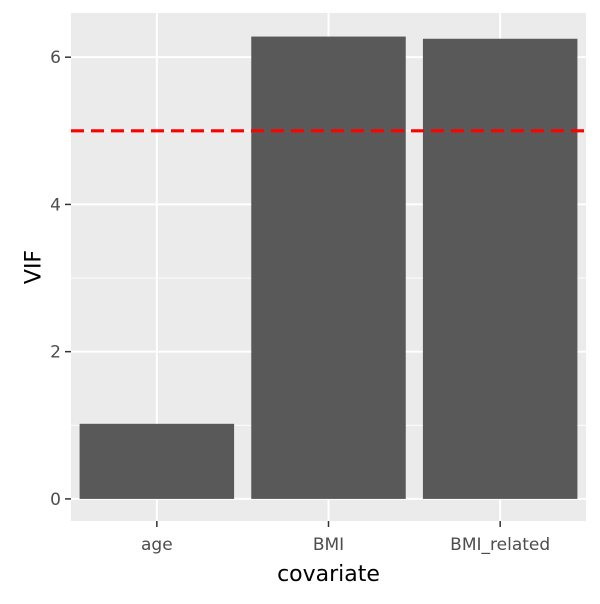 This screenshot has width=600, height=604. I want to click on y-tick-label: 6, so click(55, 58).